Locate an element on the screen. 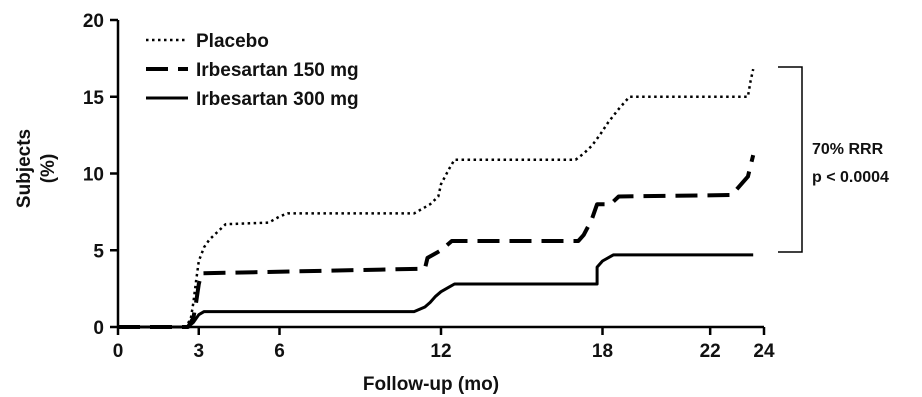  x-tick-label: 12 is located at coordinates (440, 351).